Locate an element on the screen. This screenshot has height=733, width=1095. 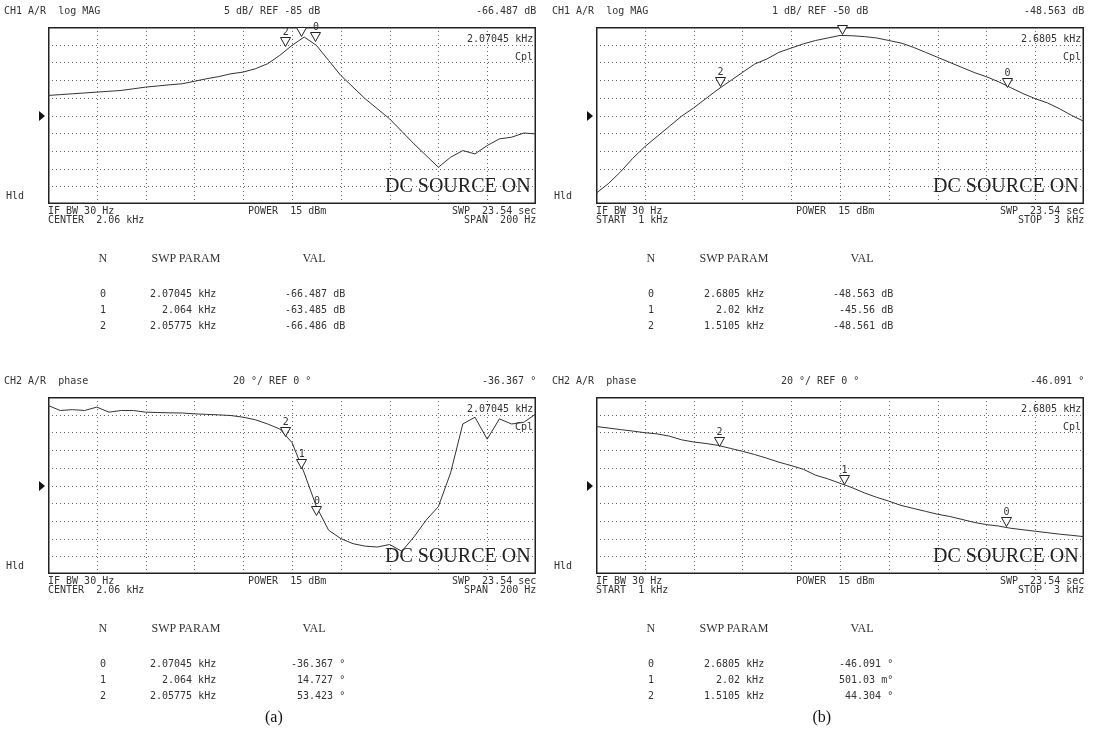
text: (a) is located at coordinates (274, 717).